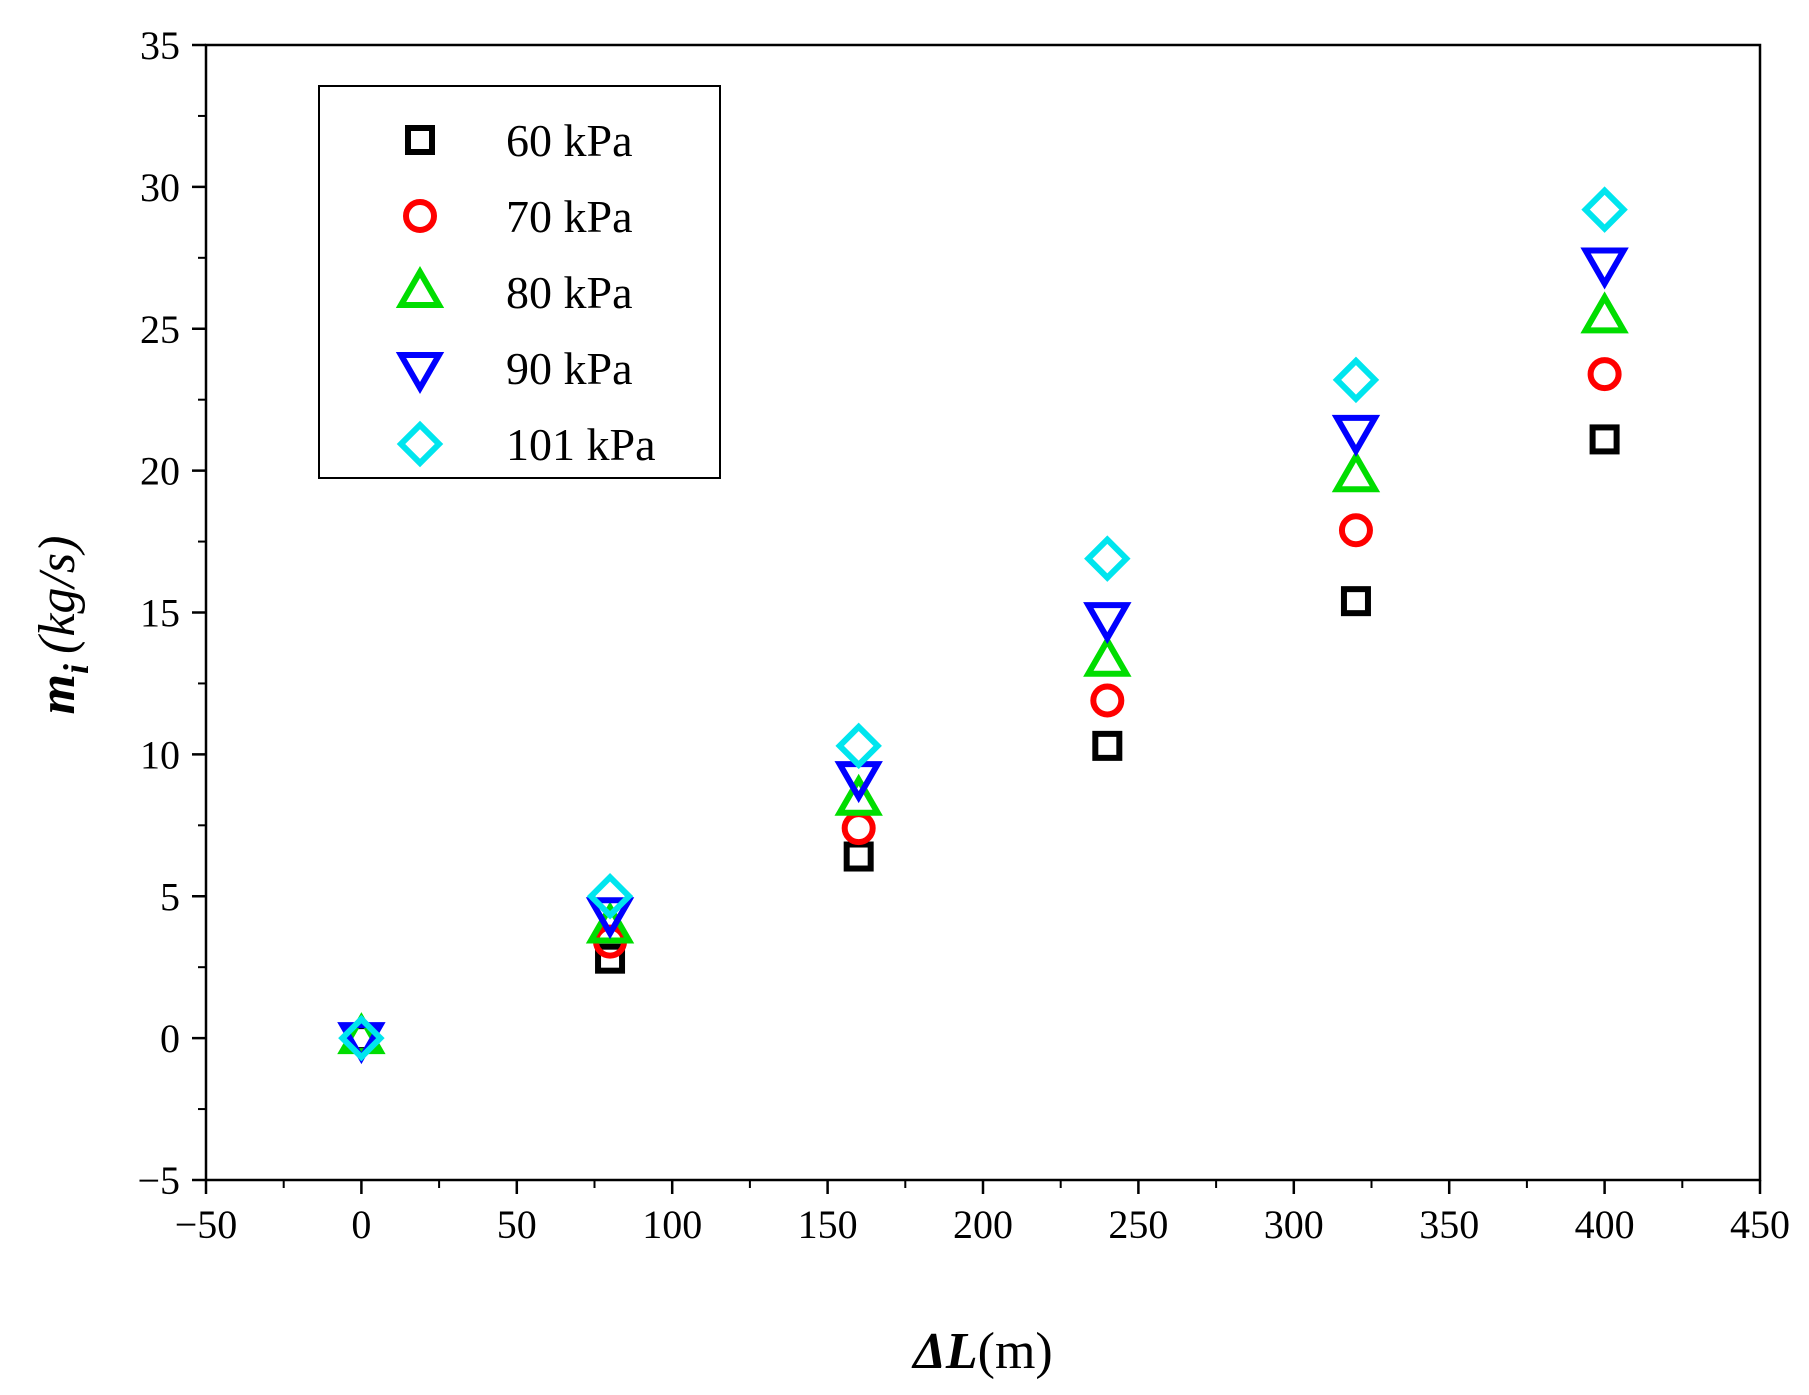 The image size is (1809, 1395). What do you see at coordinates (517, 1224) in the screenshot?
I see `x-tick-label: 50` at bounding box center [517, 1224].